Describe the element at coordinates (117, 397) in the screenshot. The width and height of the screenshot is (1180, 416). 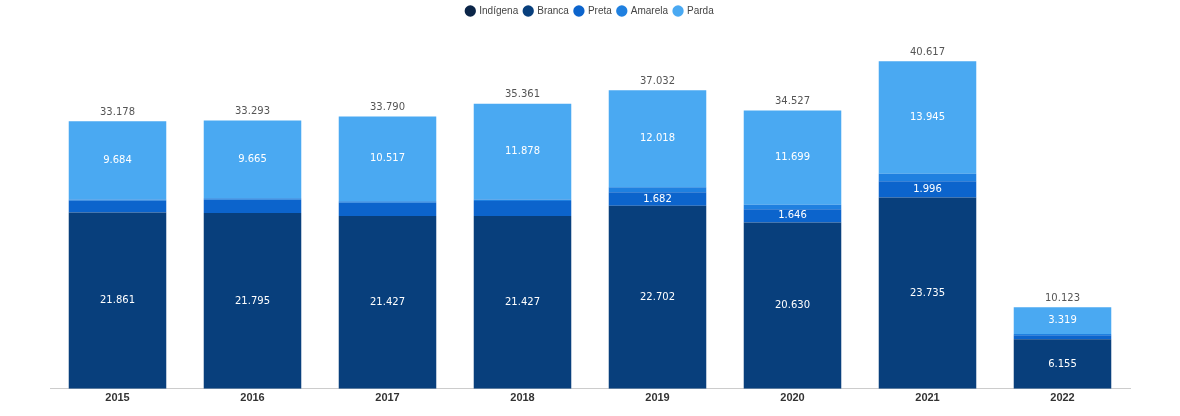
I see `x-tick-label: 2015` at that location.